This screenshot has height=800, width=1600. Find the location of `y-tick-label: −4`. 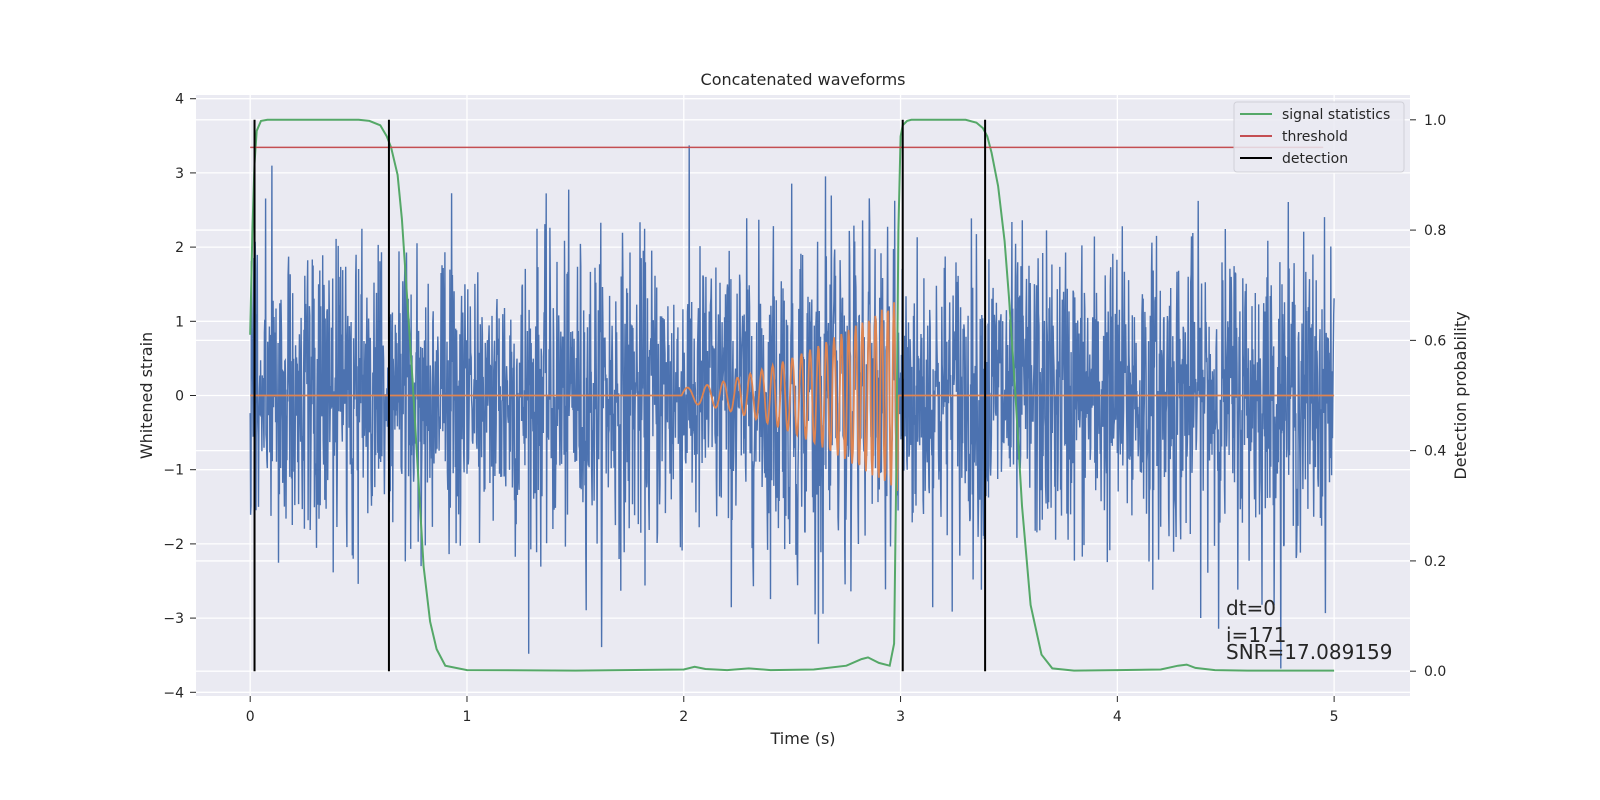

y-tick-label: −4 is located at coordinates (173, 693).